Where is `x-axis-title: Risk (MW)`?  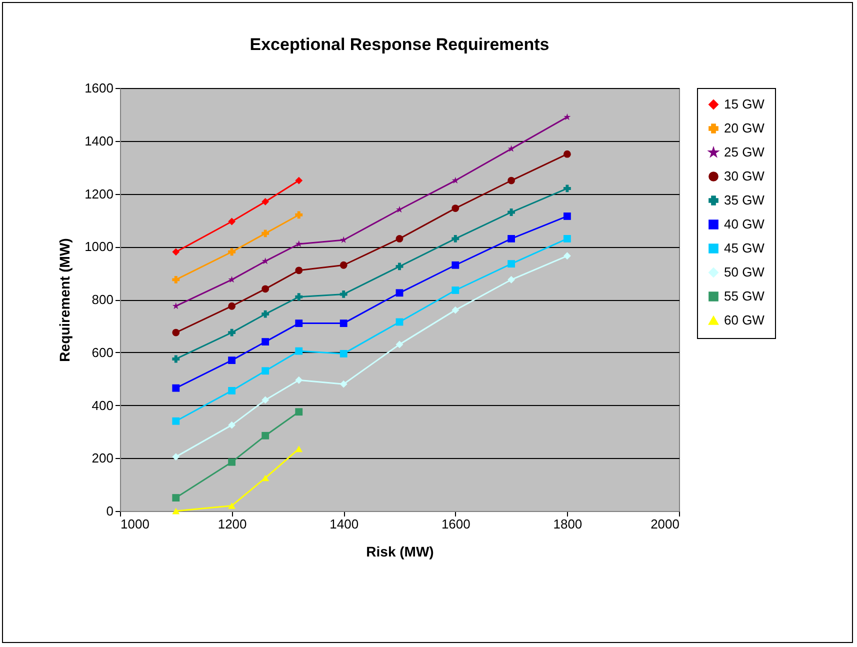
x-axis-title: Risk (MW) is located at coordinates (400, 552).